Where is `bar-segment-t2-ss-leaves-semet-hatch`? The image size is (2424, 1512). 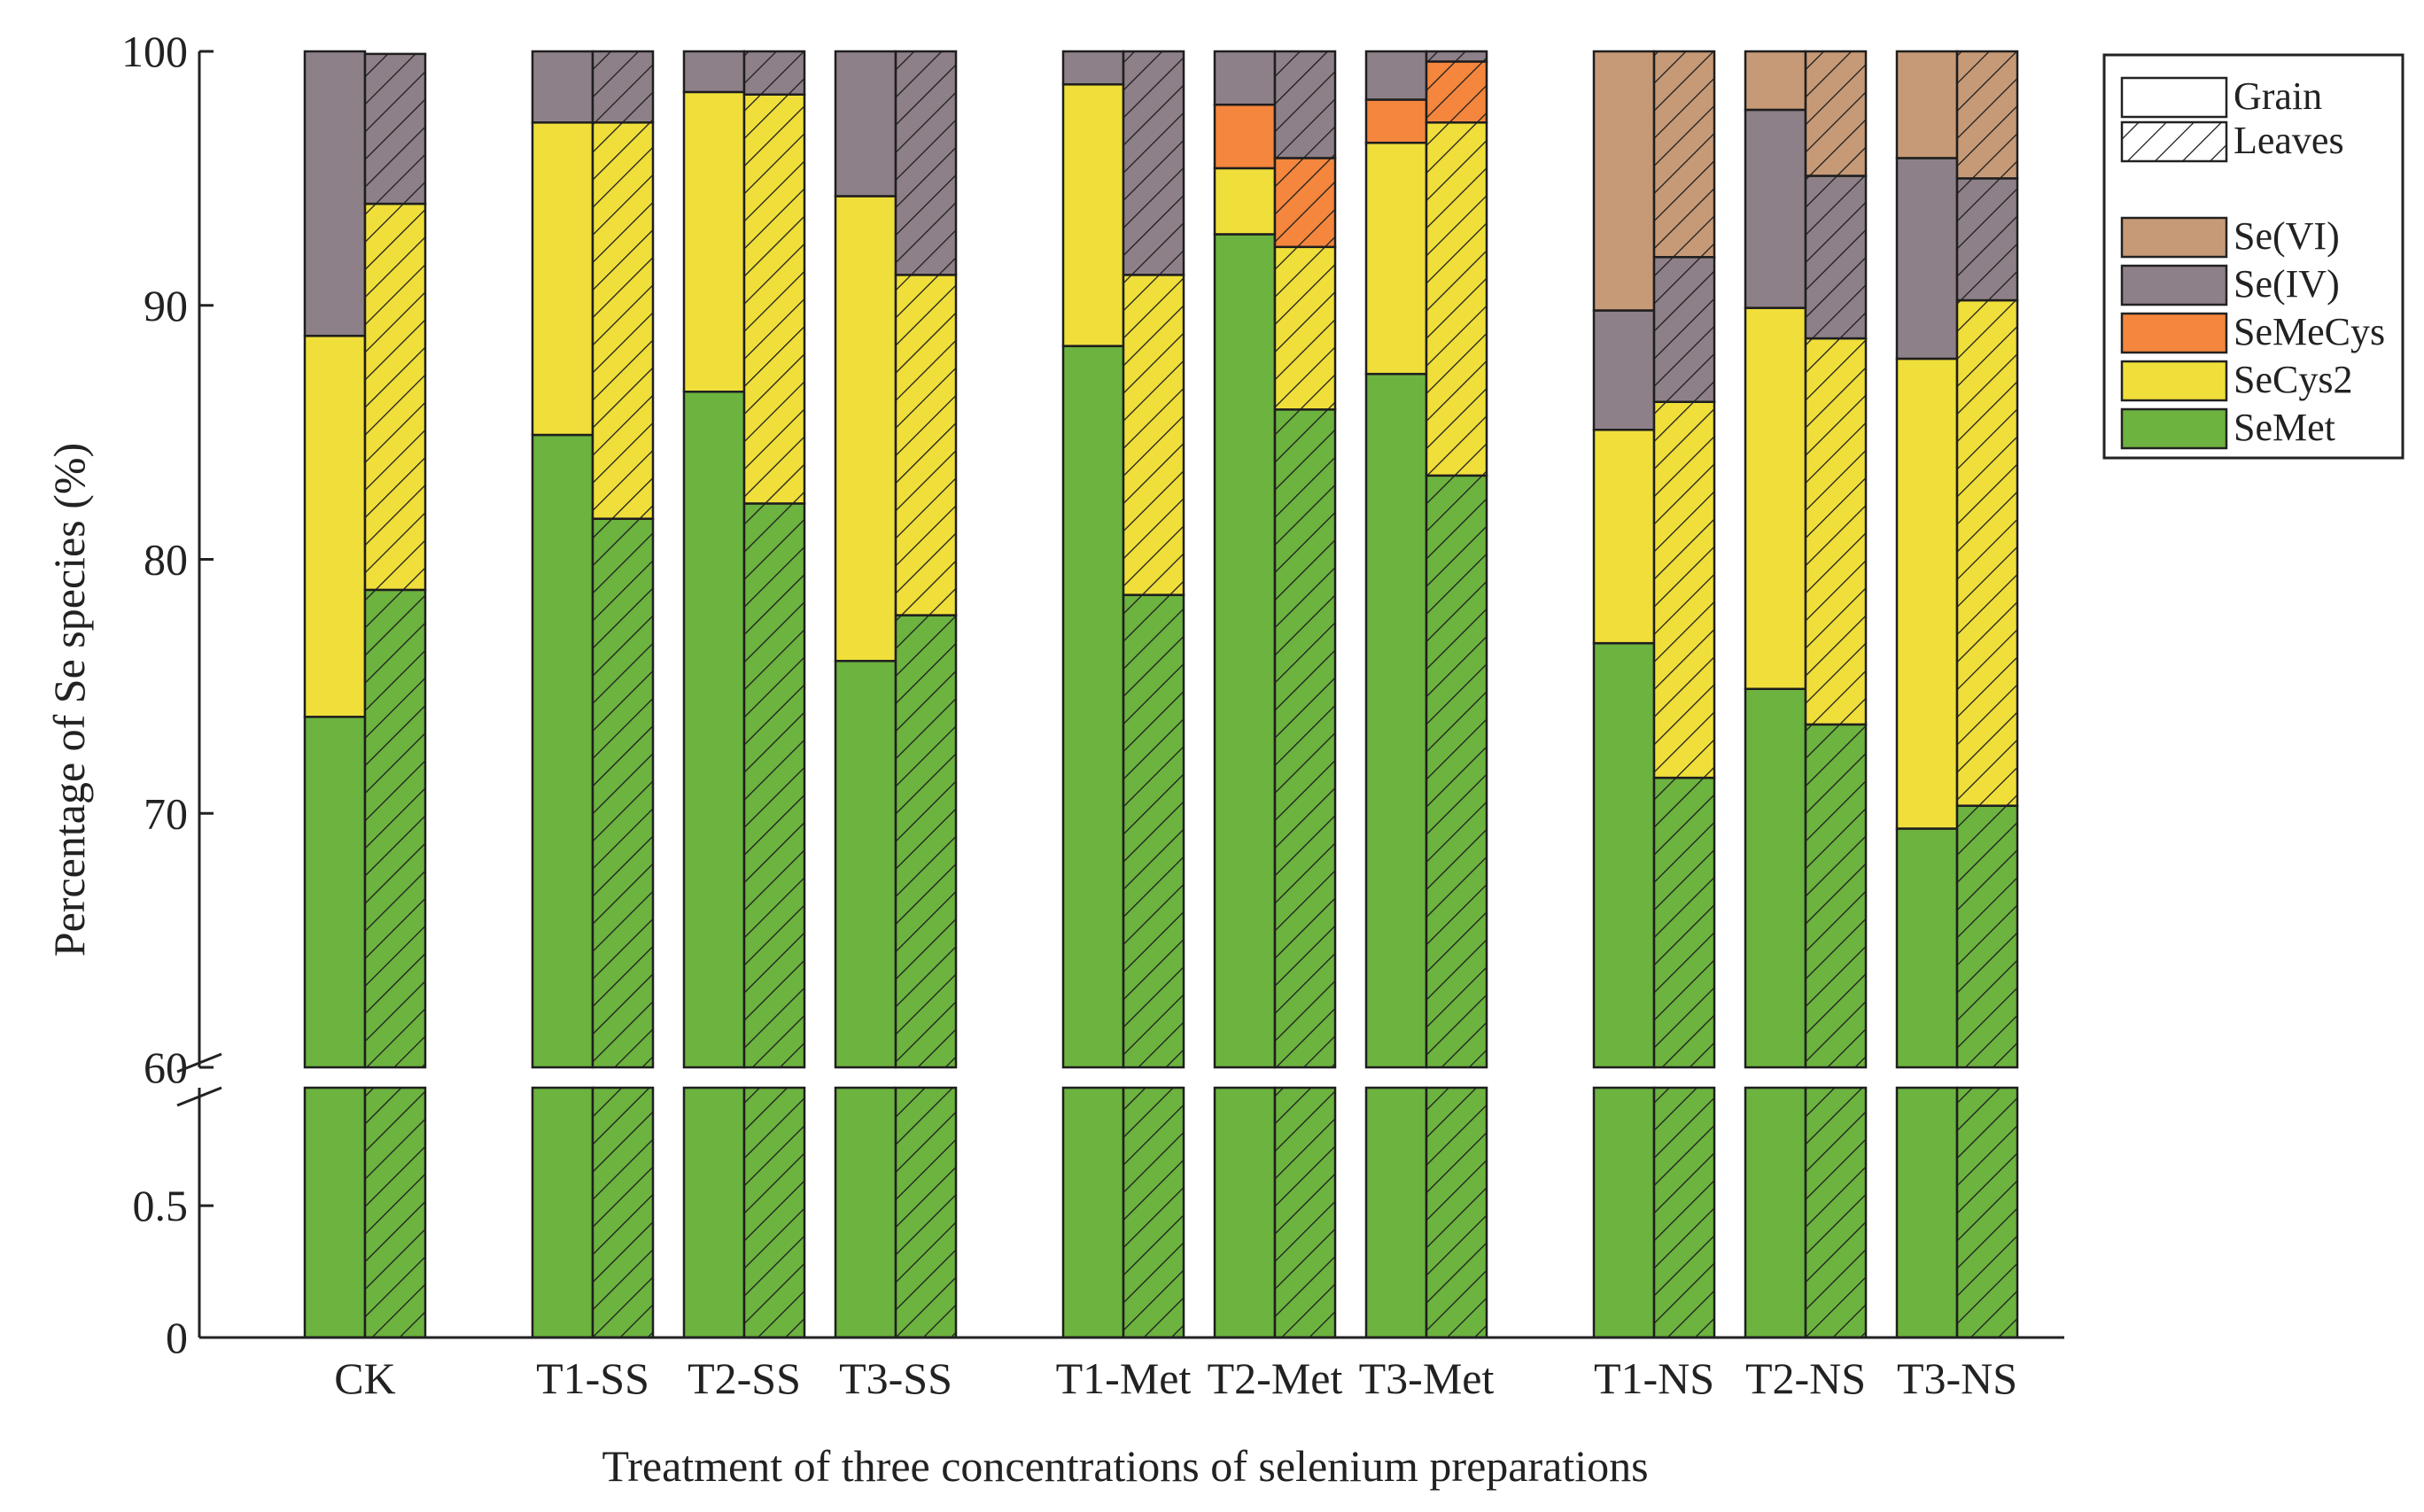 bar-segment-t2-ss-leaves-semet-hatch is located at coordinates (774, 785).